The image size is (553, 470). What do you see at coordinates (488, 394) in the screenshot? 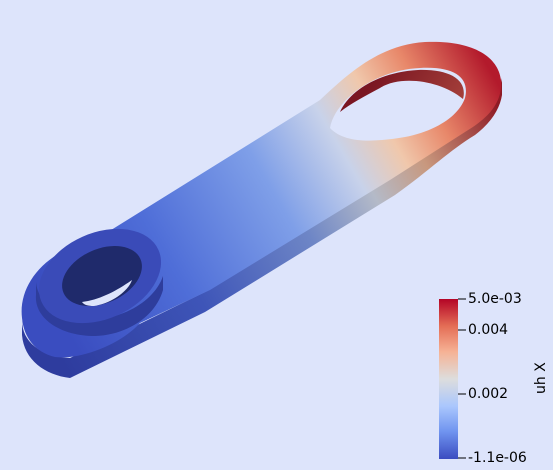
I see `colorbar-tick-label: 0.002` at bounding box center [488, 394].